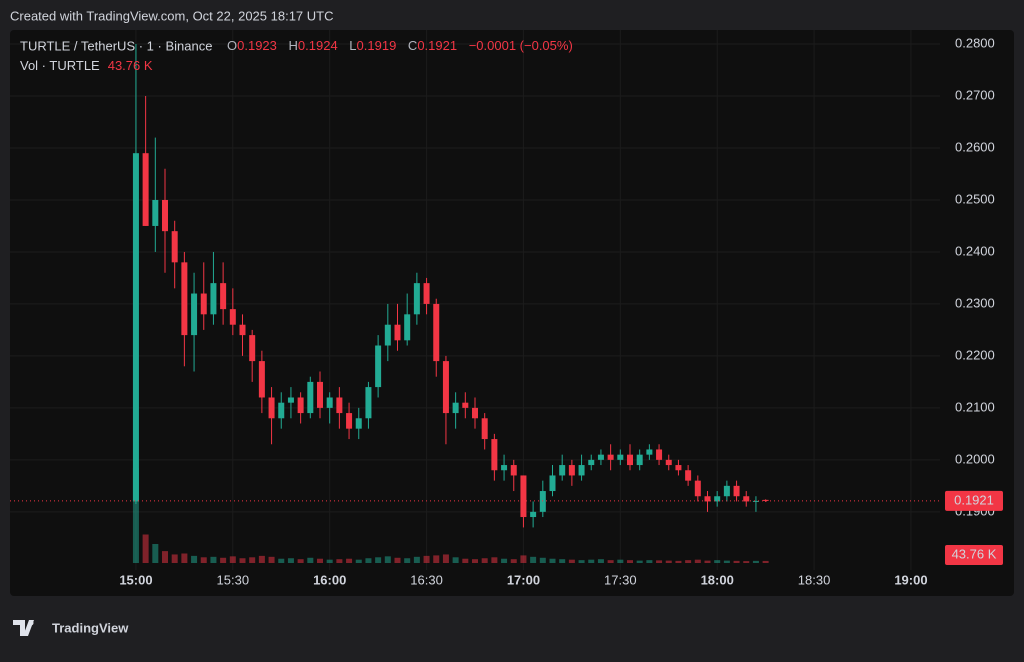 This screenshot has height=662, width=1024. I want to click on x-tick-label: 16:30, so click(426, 579).